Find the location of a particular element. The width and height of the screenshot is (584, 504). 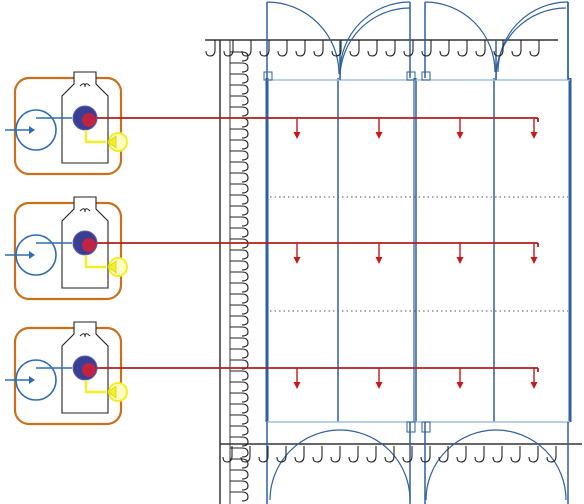

motor-core is located at coordinates (89, 370).